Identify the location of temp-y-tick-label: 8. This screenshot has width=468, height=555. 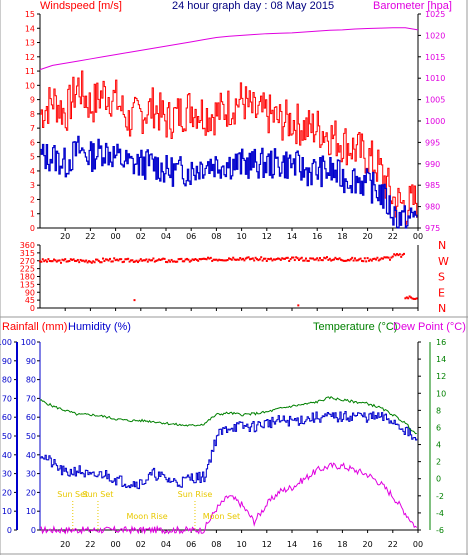
(438, 410).